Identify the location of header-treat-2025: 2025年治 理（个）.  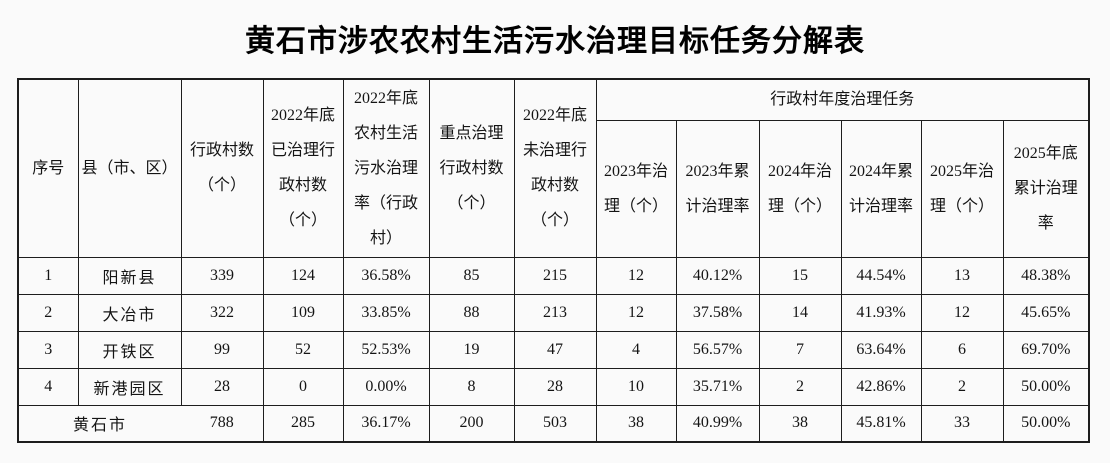
(962, 188).